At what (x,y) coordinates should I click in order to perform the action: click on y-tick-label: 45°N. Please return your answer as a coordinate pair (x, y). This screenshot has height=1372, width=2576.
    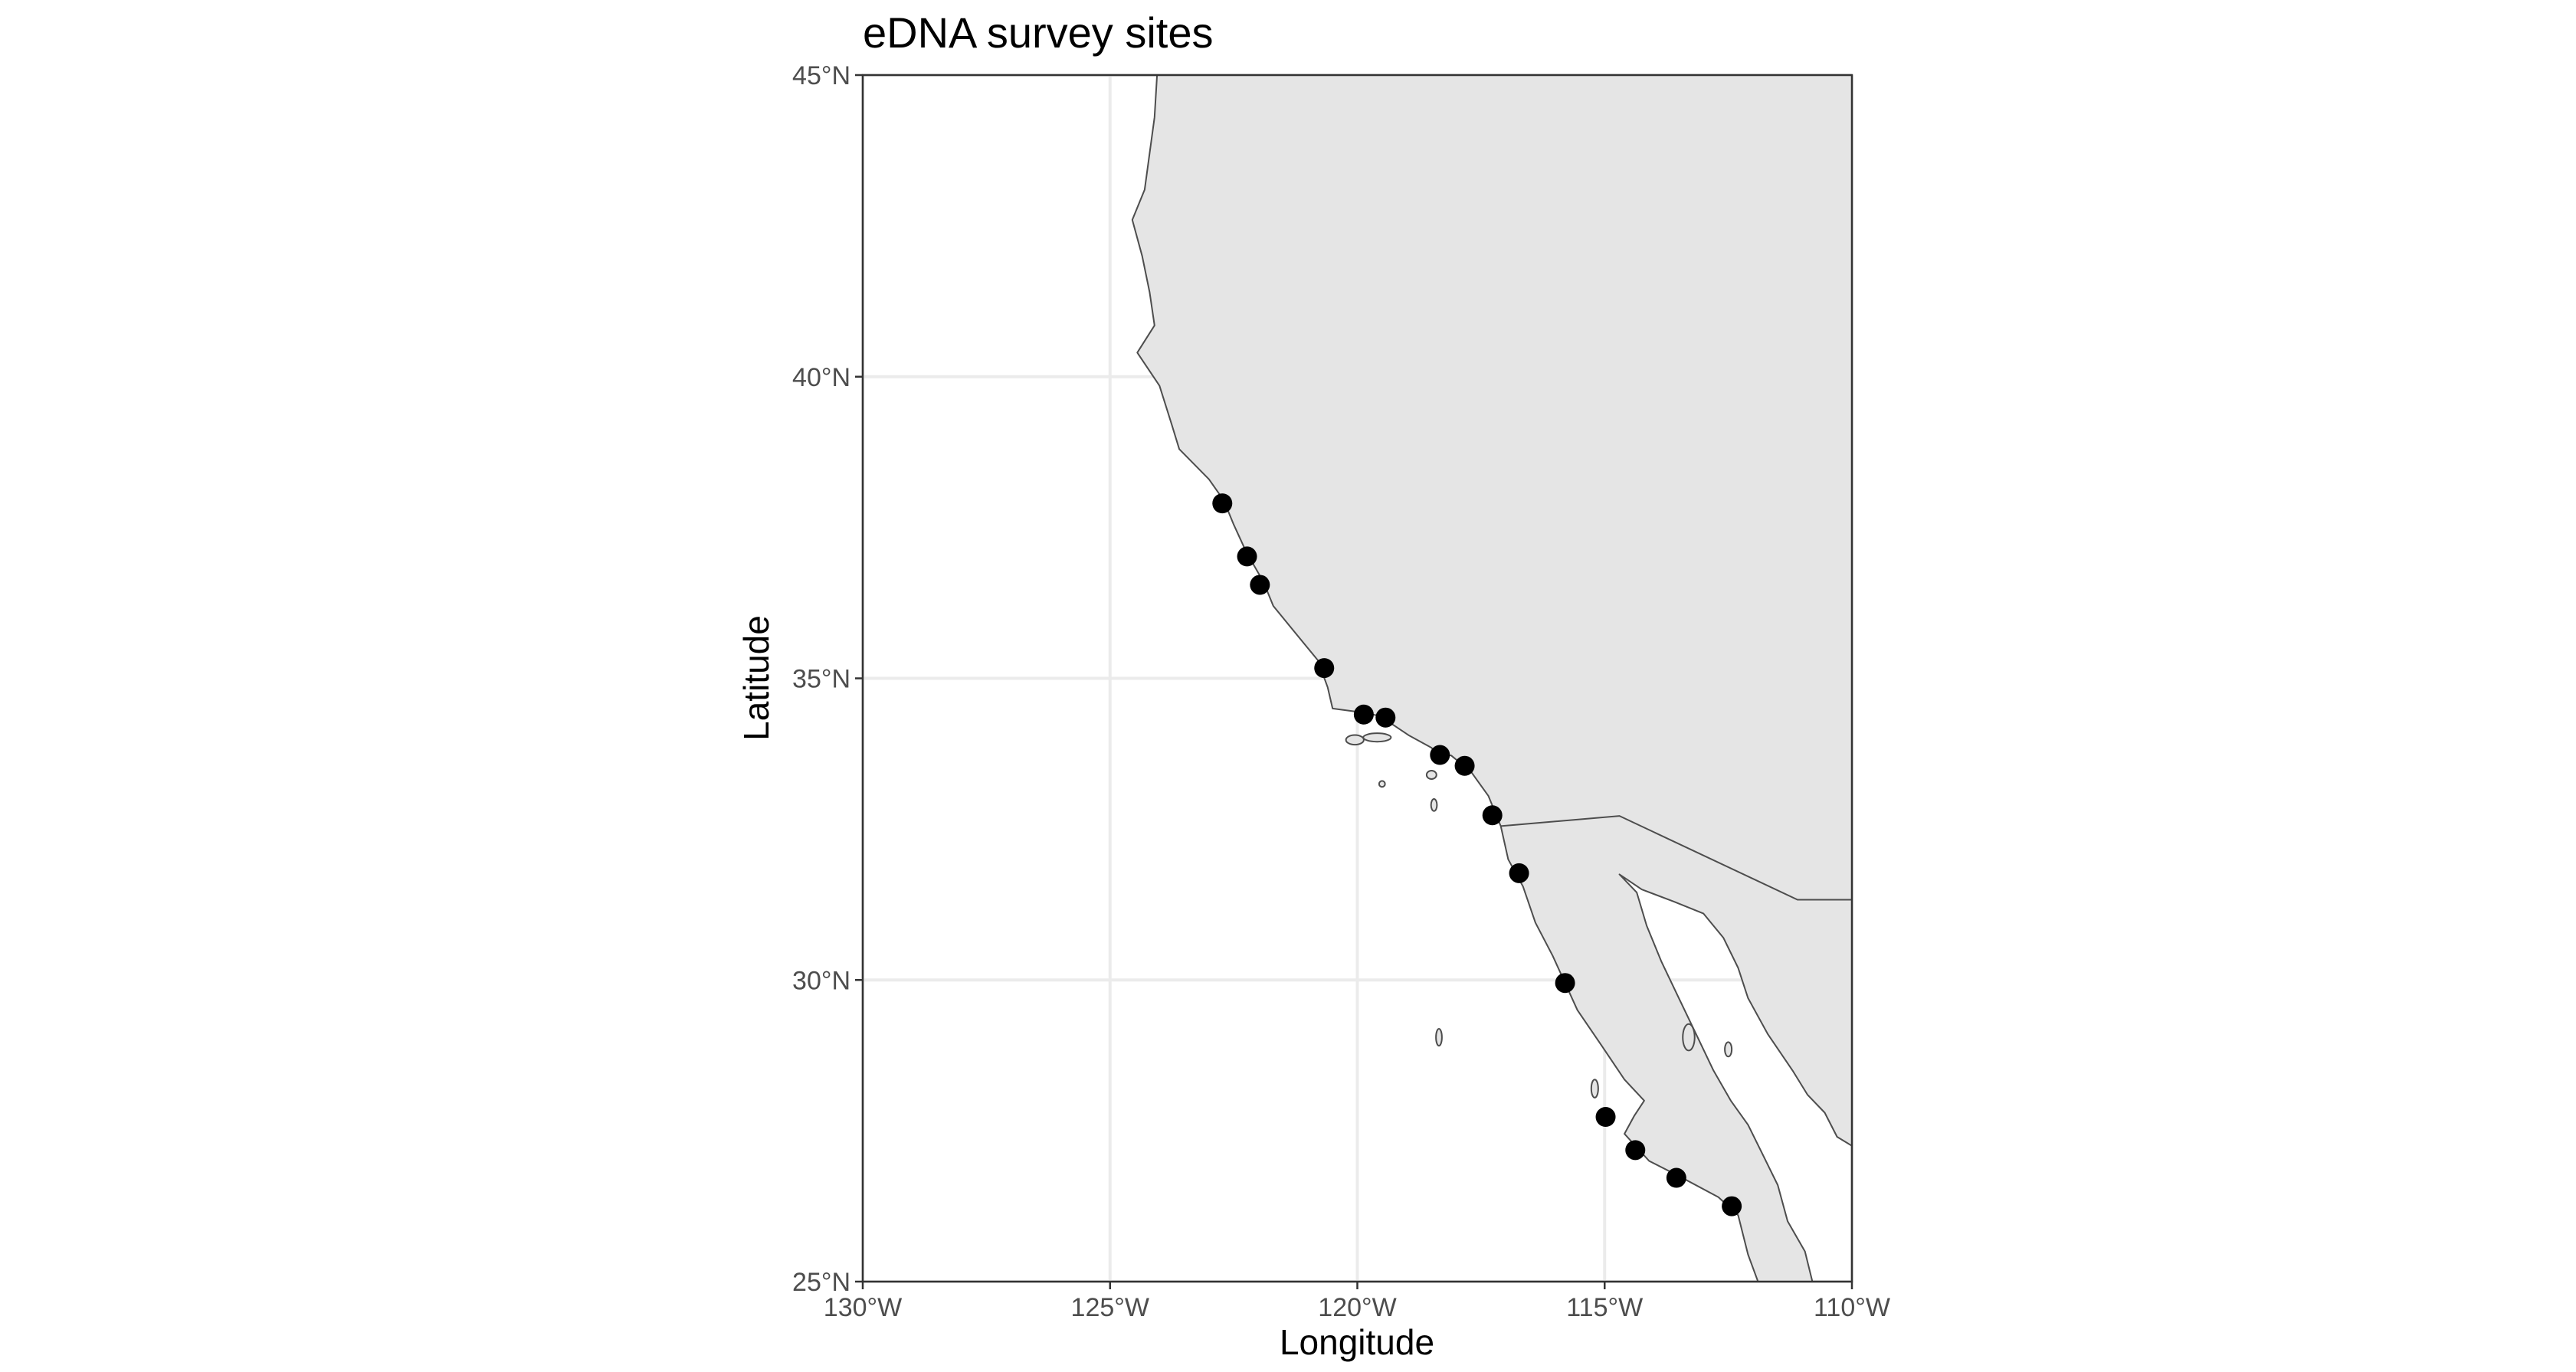
    Looking at the image, I should click on (821, 76).